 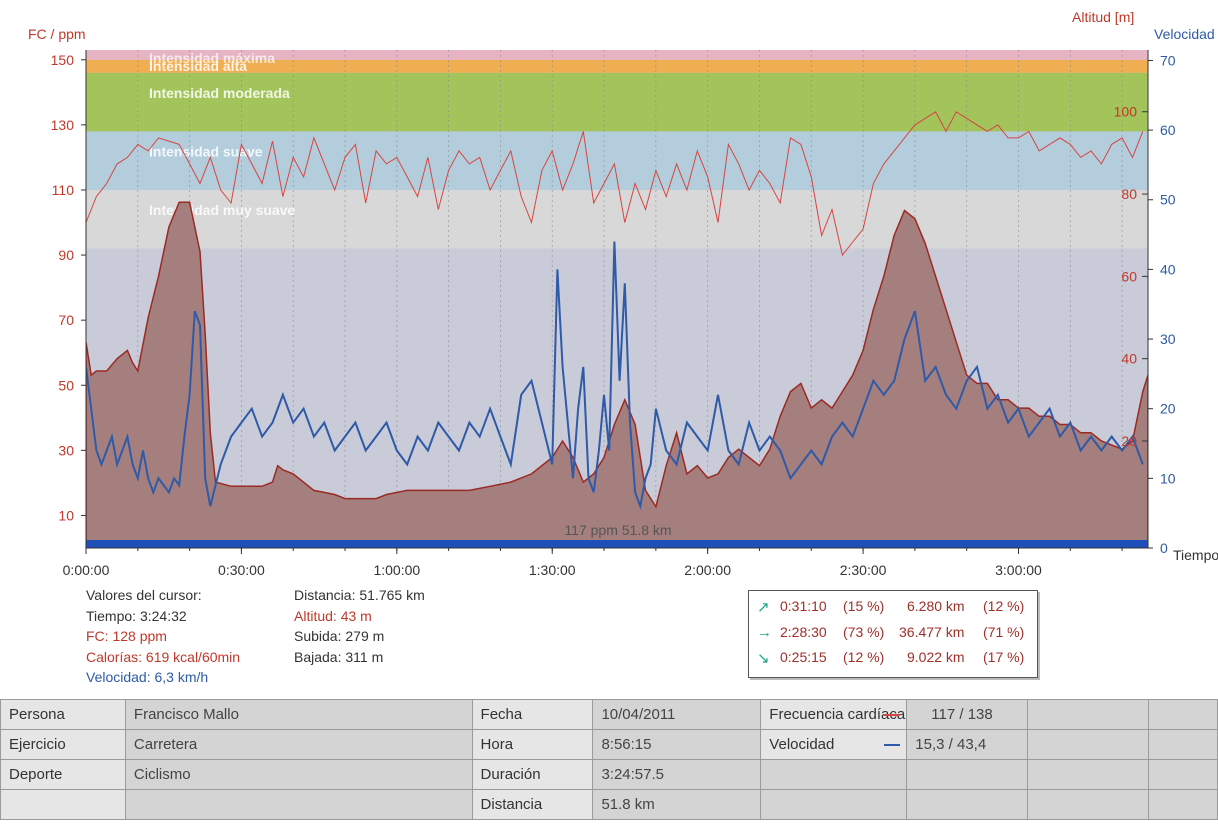 I want to click on cursor-distance: Distancia: 51.765 km, so click(x=359, y=595).